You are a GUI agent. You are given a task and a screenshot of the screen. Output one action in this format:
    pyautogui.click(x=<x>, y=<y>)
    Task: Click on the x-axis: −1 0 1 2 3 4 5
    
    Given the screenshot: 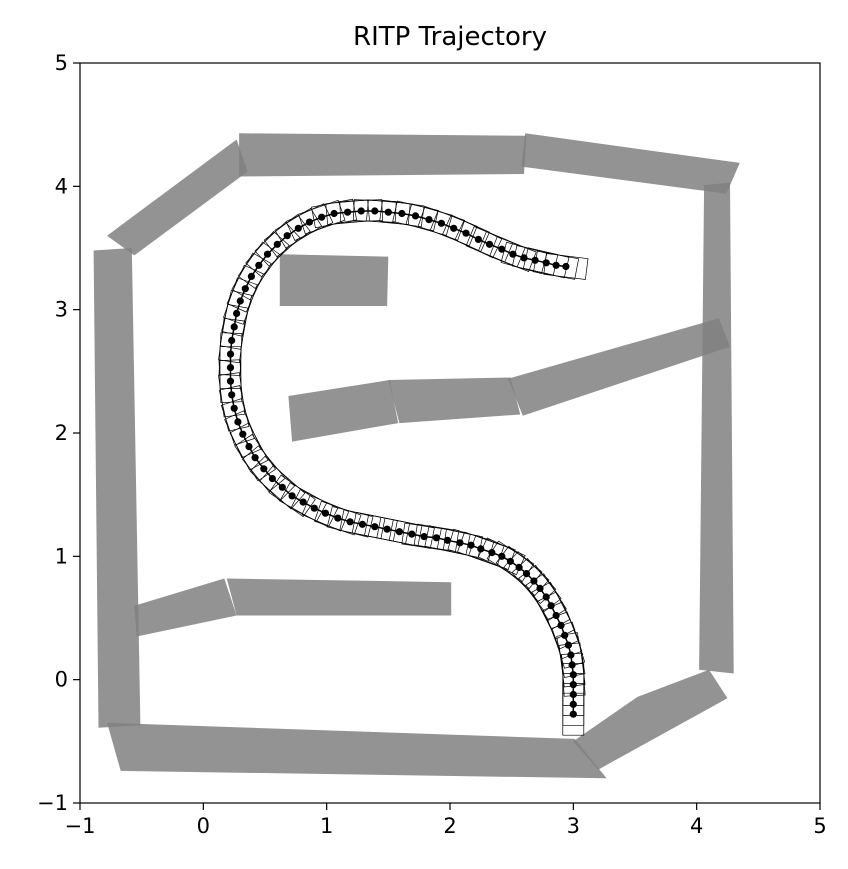 What is the action you would take?
    pyautogui.click(x=446, y=820)
    